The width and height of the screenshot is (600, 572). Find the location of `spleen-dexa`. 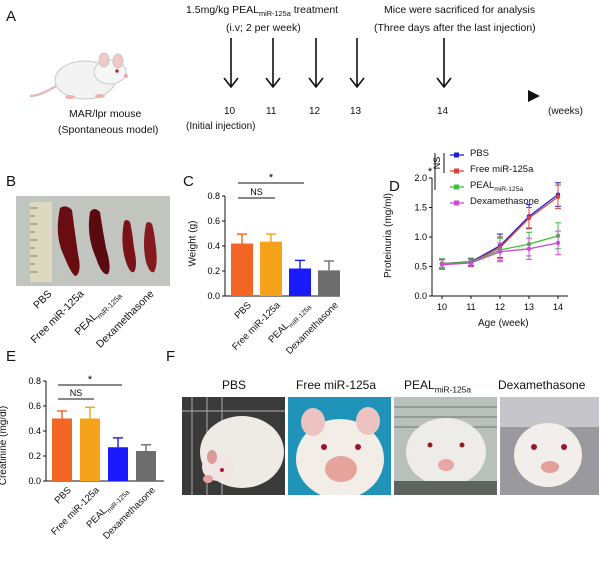

spleen-dexa is located at coordinates (150, 247).